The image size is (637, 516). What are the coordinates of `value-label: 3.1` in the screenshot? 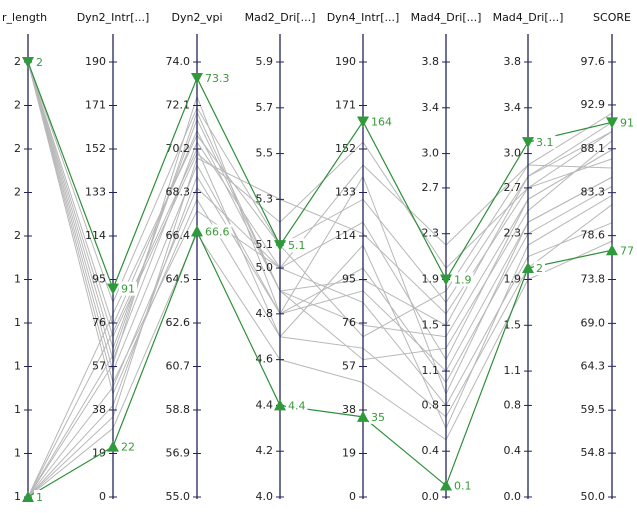 It's located at (545, 142).